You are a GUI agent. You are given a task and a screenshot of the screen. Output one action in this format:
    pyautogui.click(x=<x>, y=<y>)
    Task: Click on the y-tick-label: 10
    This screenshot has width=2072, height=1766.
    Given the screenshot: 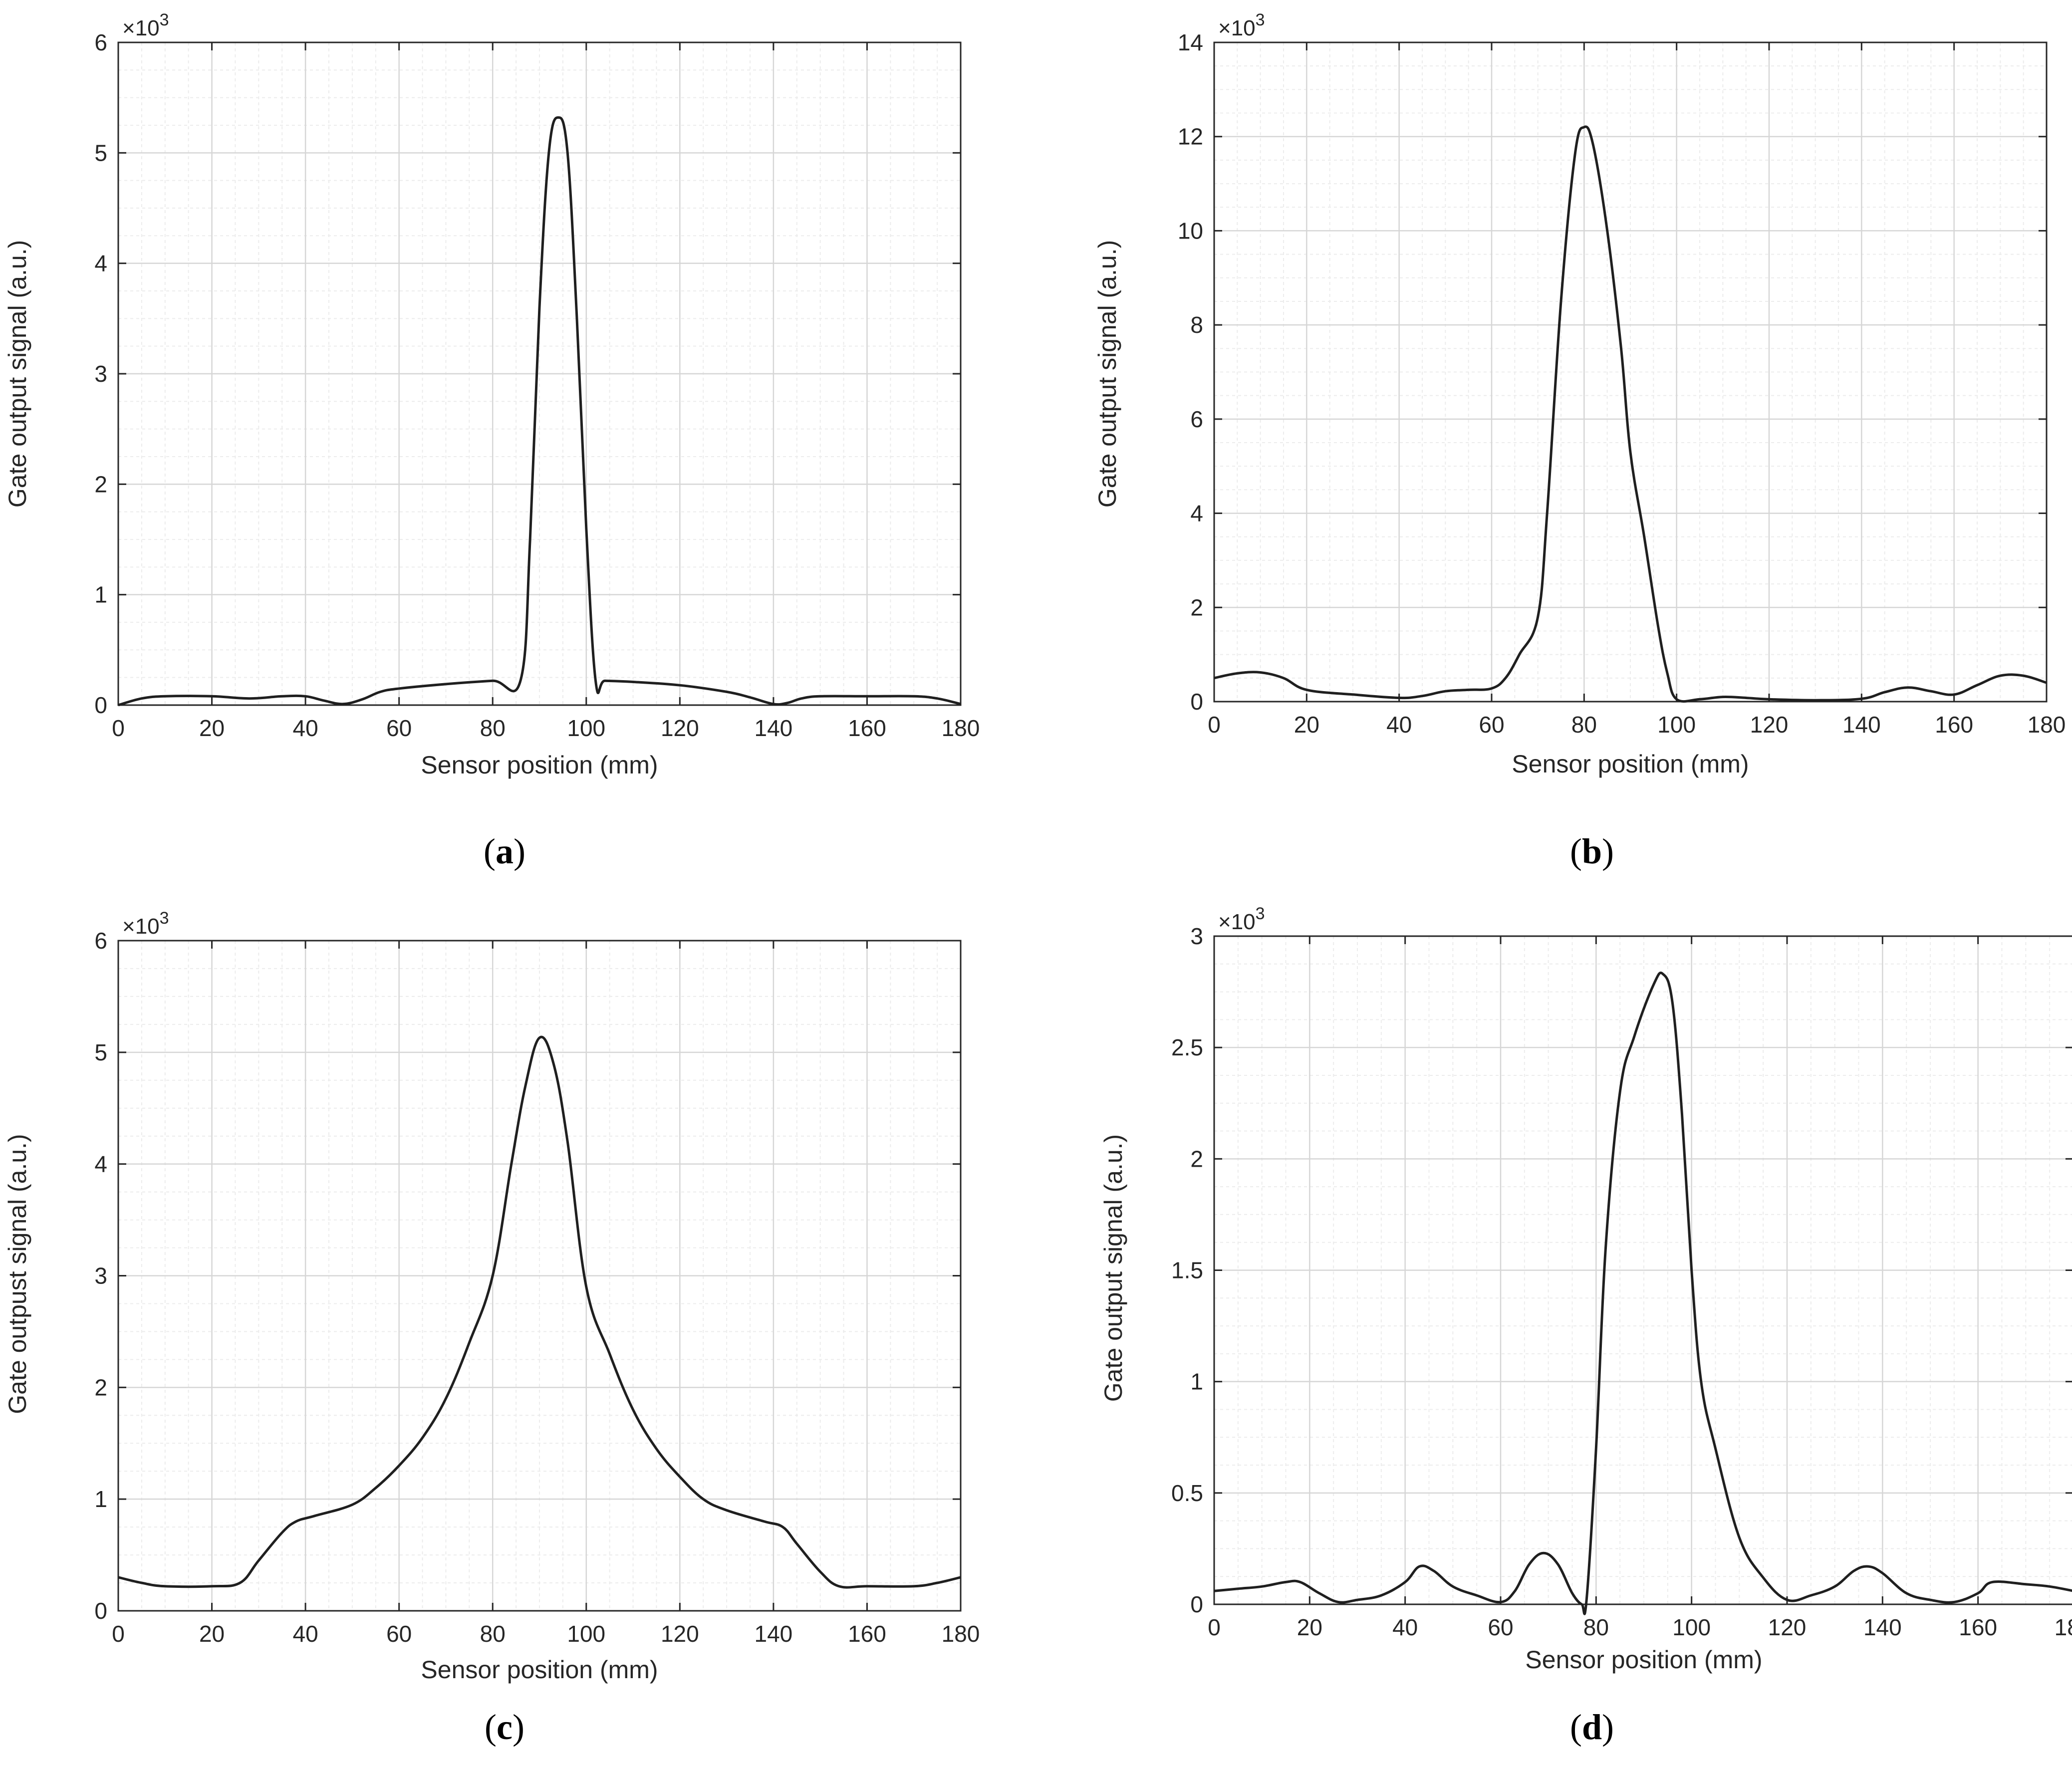 What is the action you would take?
    pyautogui.click(x=1191, y=231)
    